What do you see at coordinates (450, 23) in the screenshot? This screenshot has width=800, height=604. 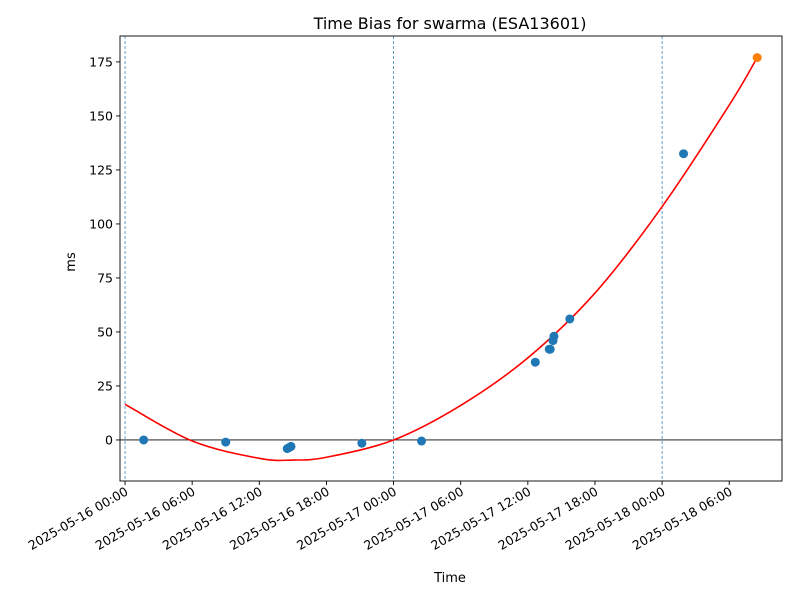 I see `chart-title: Time Bias for swarma (ESA13601)` at bounding box center [450, 23].